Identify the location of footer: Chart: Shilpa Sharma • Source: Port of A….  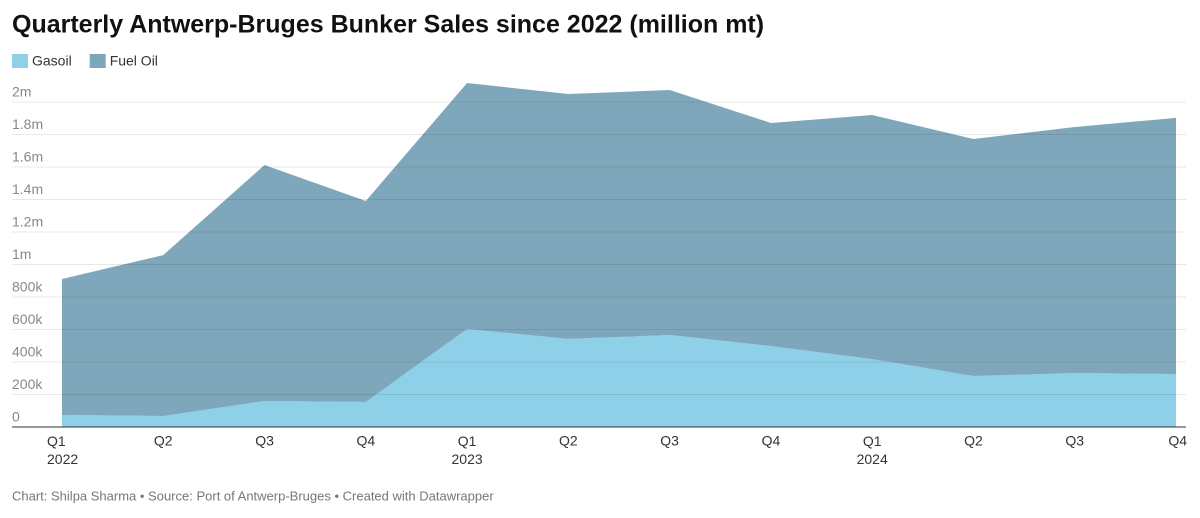
(253, 495).